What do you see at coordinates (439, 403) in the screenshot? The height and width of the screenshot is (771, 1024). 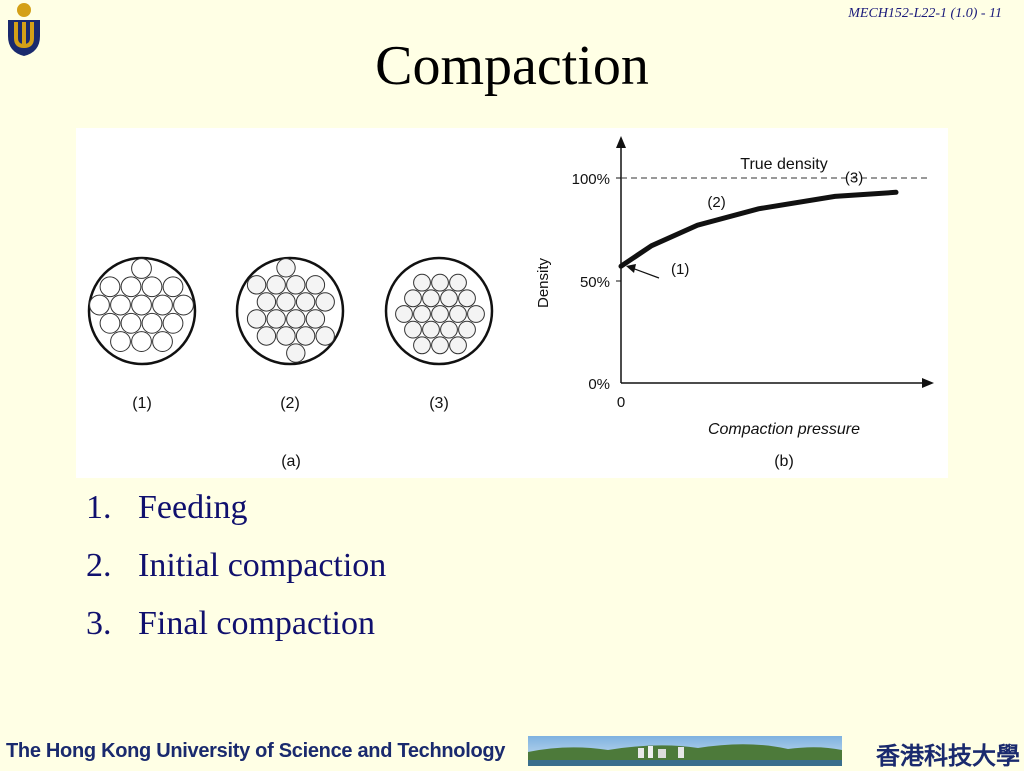 I see `stage-label-3: (3)` at bounding box center [439, 403].